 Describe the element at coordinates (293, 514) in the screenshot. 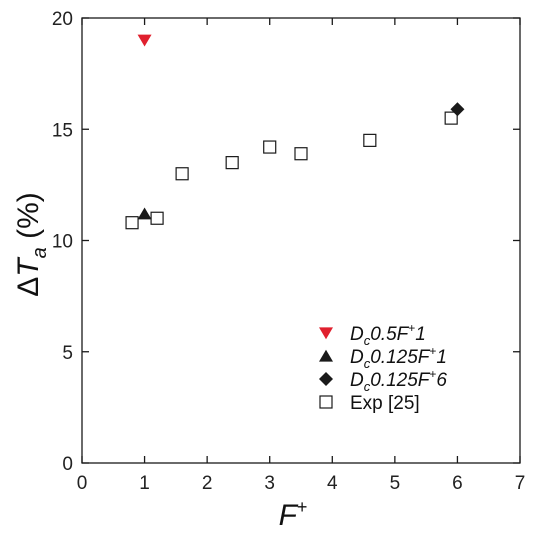

I see `x-axis-title: F+` at that location.